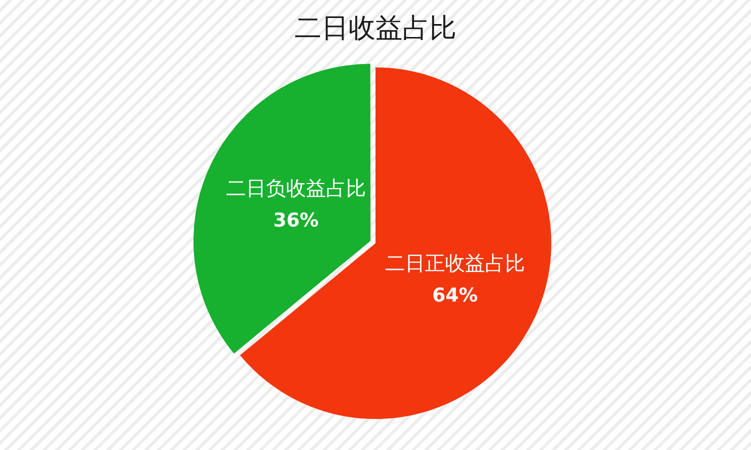 The height and width of the screenshot is (450, 751). What do you see at coordinates (455, 262) in the screenshot?
I see `slice-label: 二日正收益占比` at bounding box center [455, 262].